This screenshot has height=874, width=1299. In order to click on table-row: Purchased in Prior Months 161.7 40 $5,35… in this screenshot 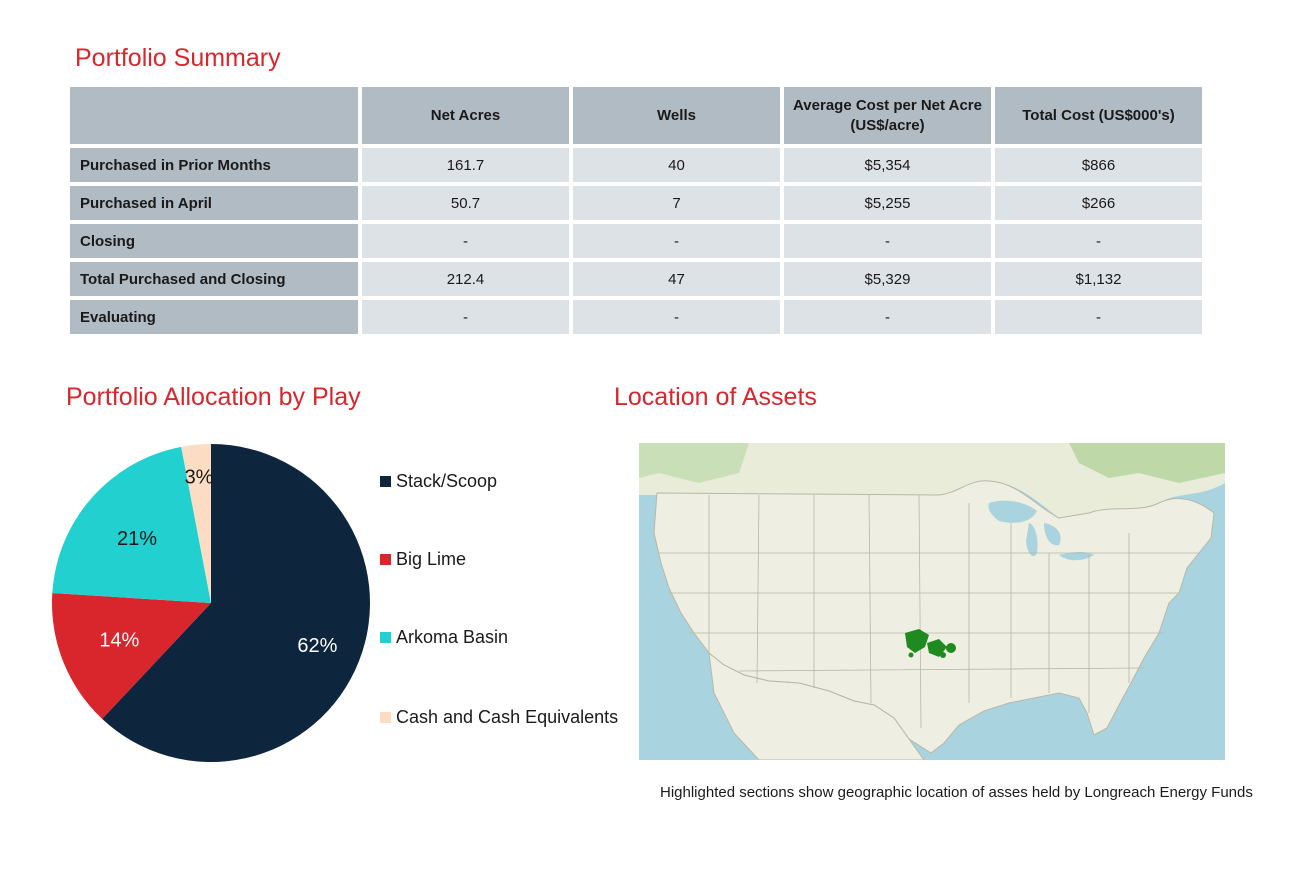, I will do `click(636, 165)`.